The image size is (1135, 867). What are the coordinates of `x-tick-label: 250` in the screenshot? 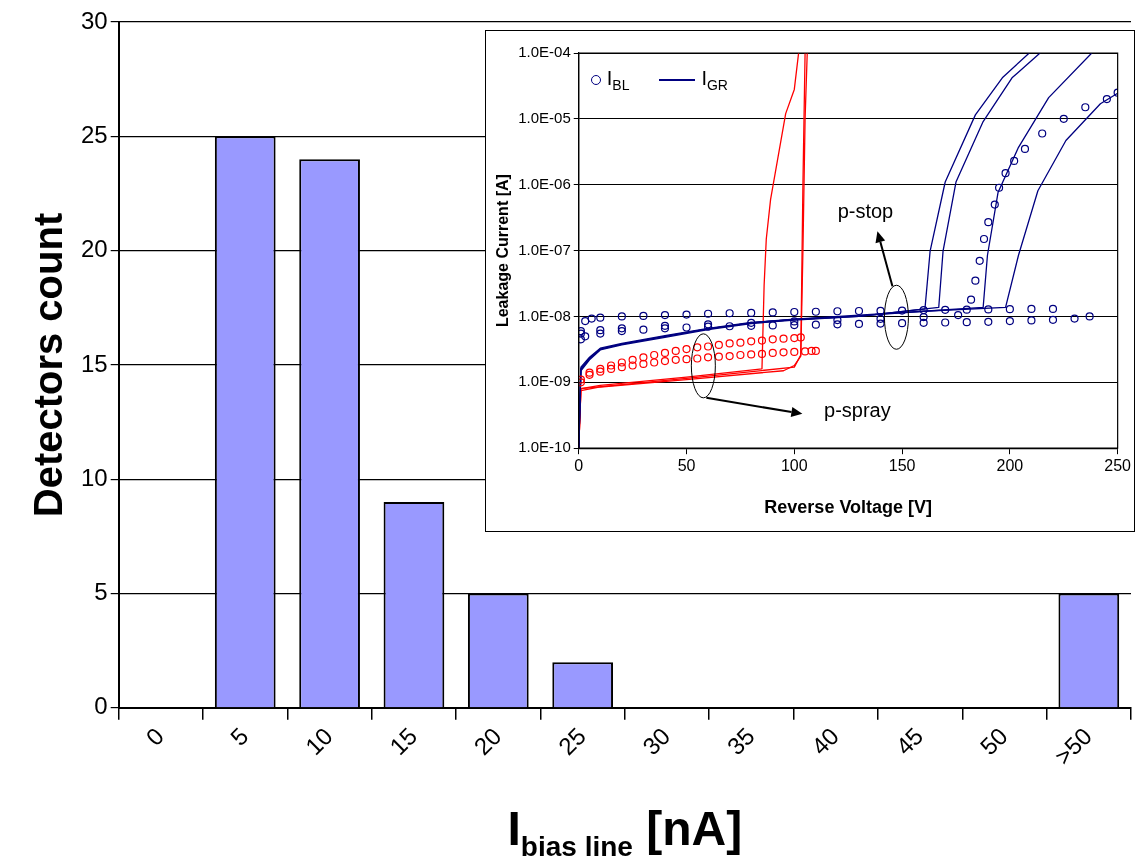 It's located at (1118, 466).